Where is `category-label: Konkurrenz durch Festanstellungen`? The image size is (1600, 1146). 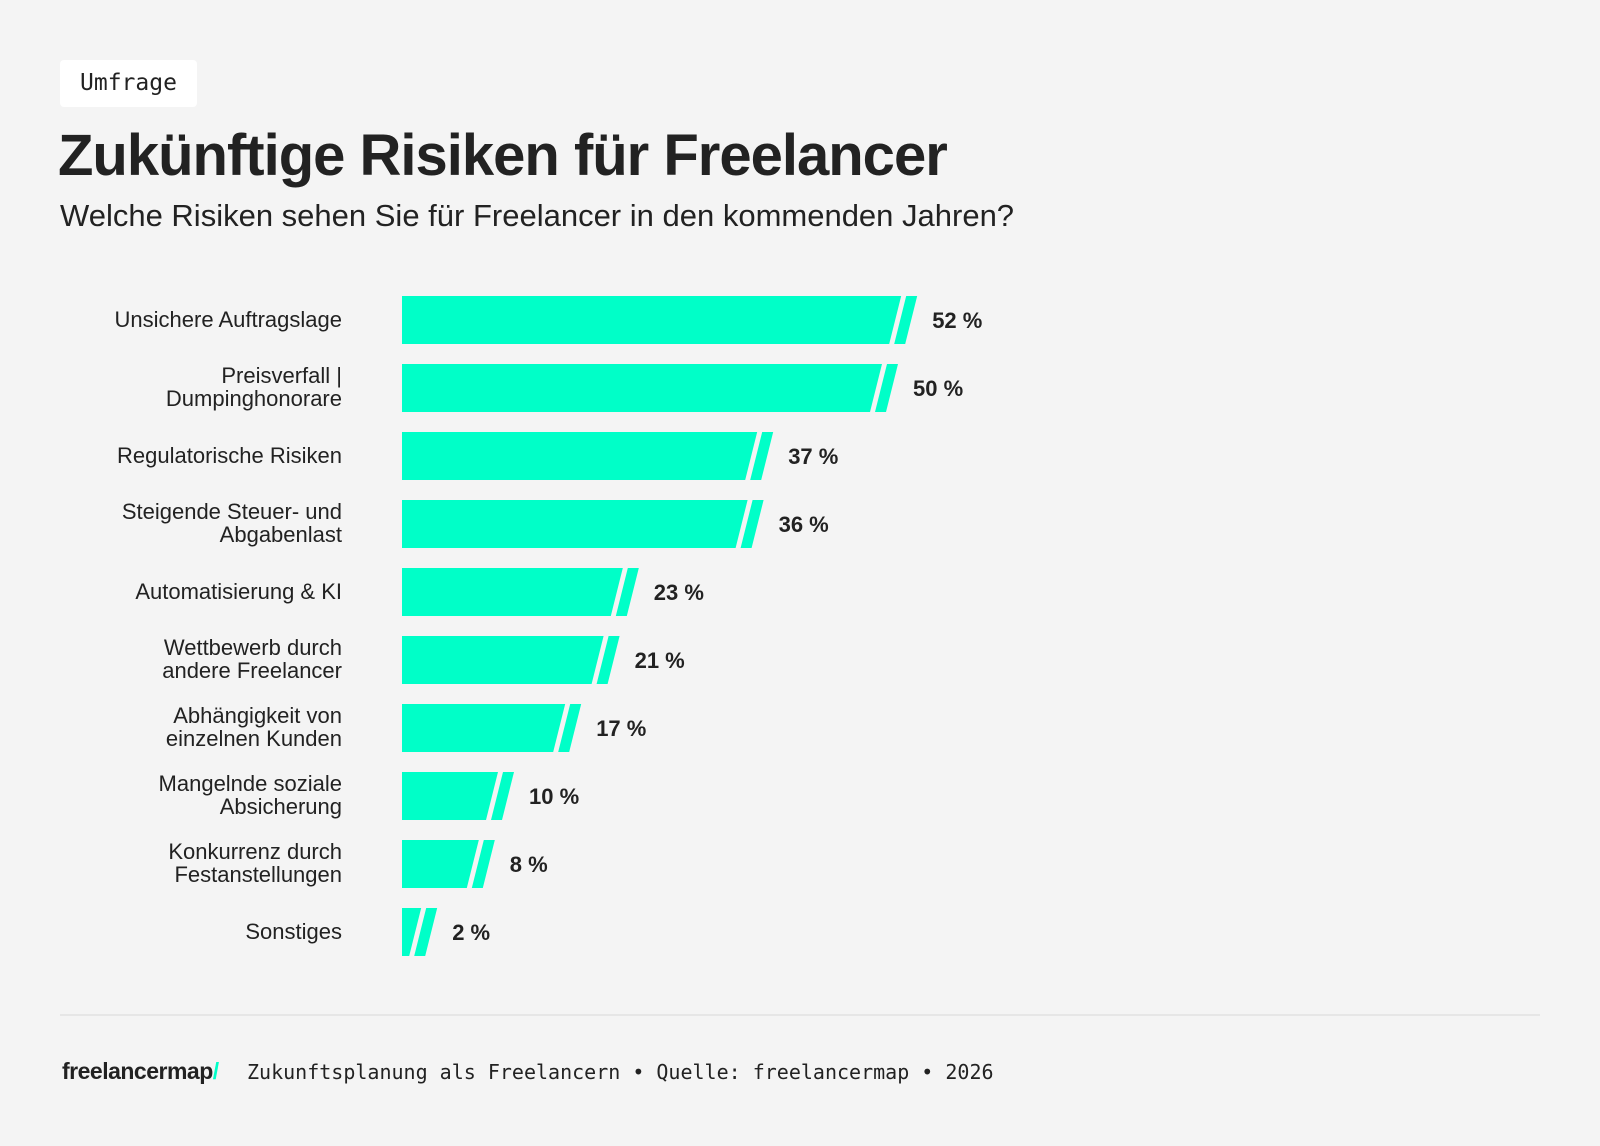 category-label: Konkurrenz durch Festanstellungen is located at coordinates (255, 863).